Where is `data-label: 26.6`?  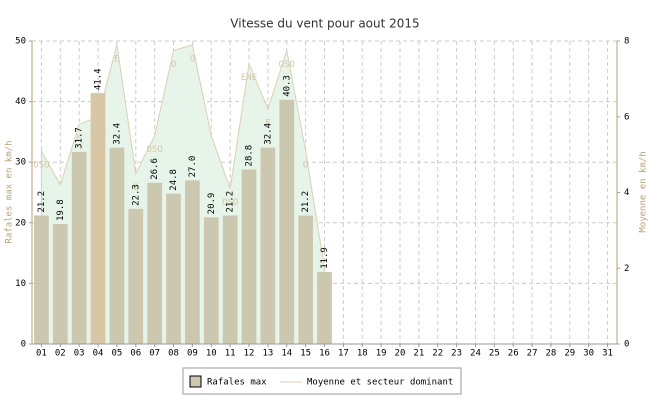
data-label: 26.6 is located at coordinates (155, 169).